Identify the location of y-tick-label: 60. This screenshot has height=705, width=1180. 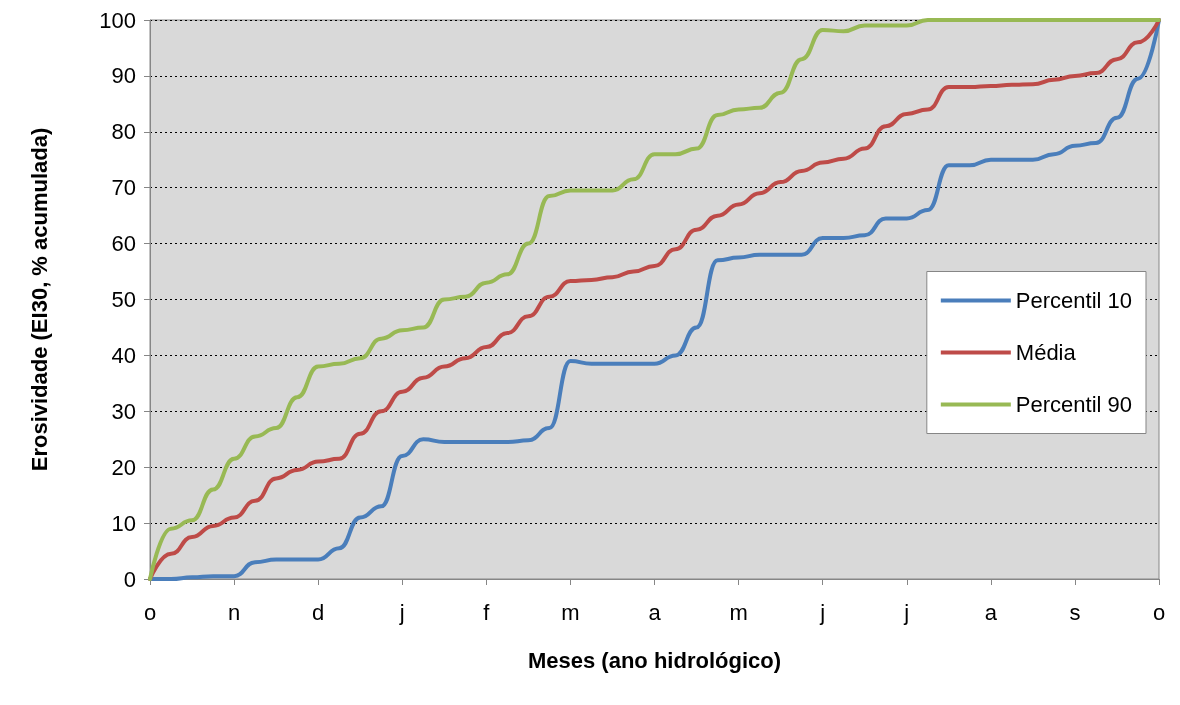
(123, 244).